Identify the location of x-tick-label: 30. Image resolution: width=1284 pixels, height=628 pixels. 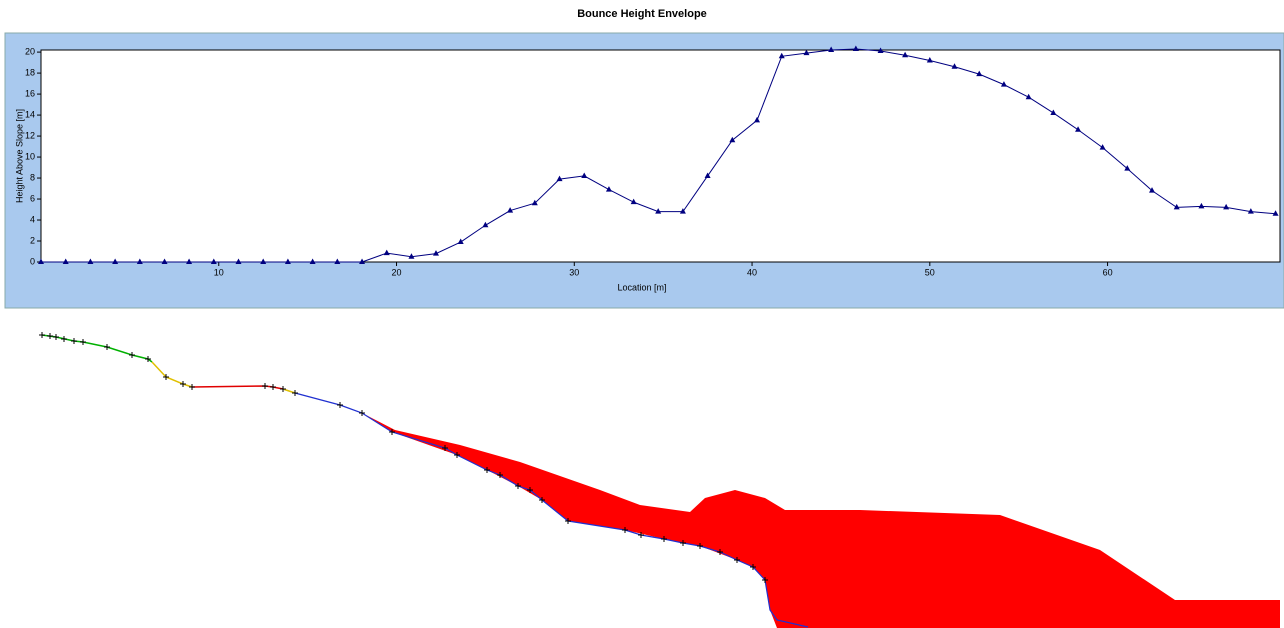
(574, 272).